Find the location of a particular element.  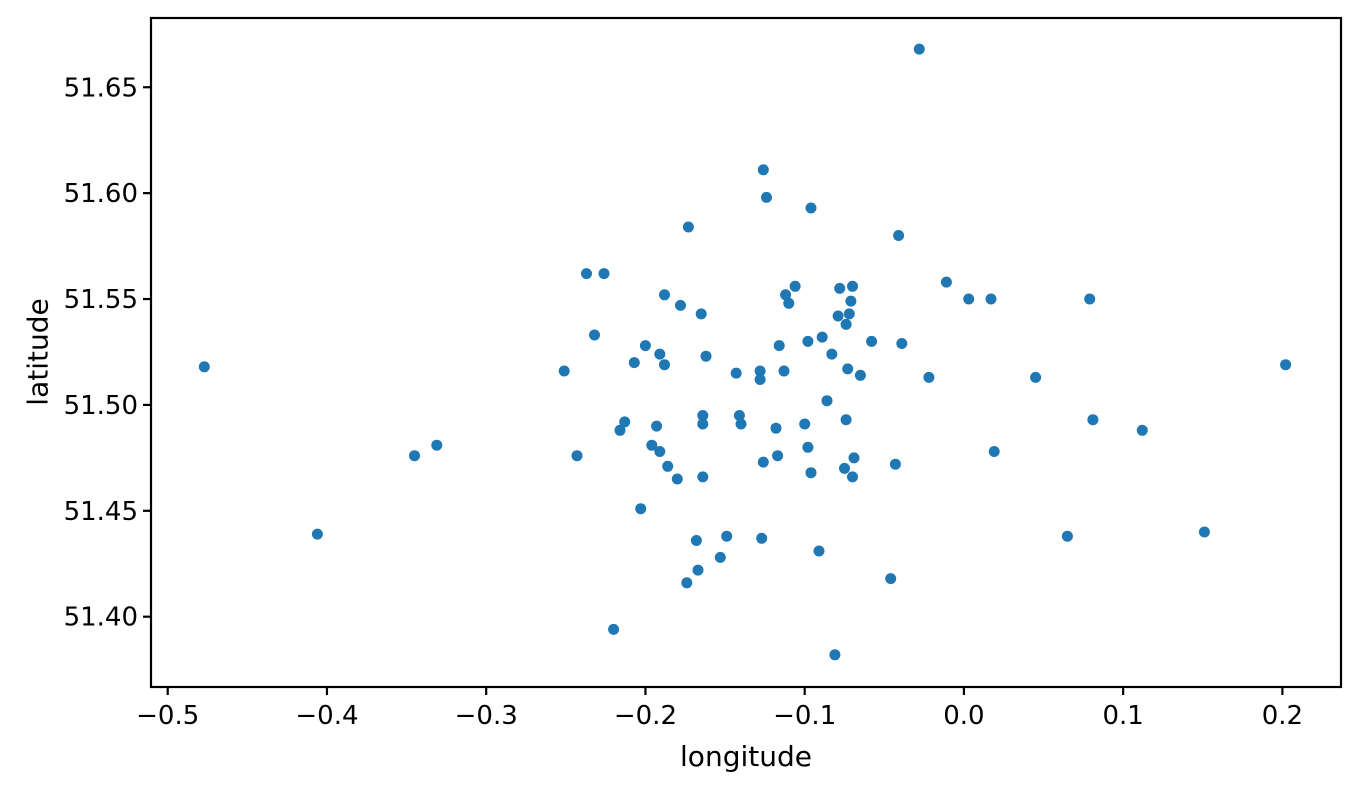

x-tick-label: 0.2 is located at coordinates (1282, 716).